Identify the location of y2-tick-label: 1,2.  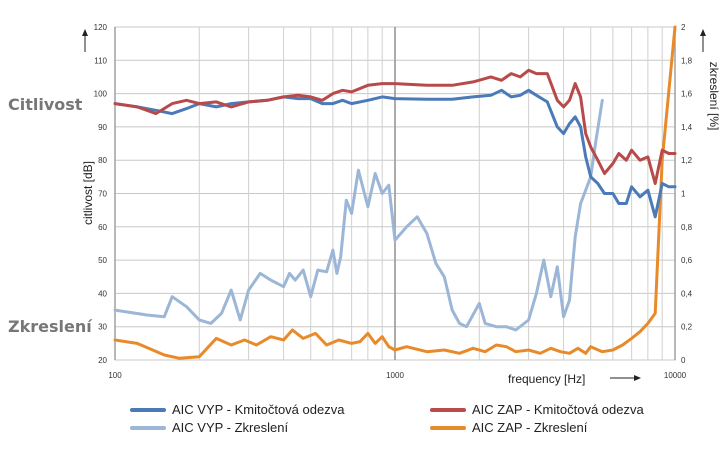
(687, 160).